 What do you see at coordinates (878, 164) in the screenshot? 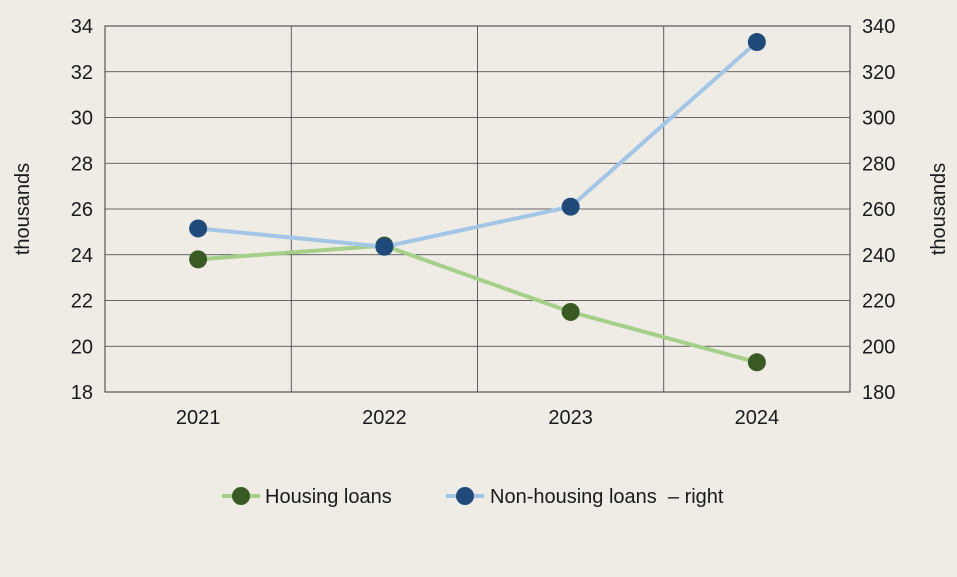
I see `right-tick-label: 280` at bounding box center [878, 164].